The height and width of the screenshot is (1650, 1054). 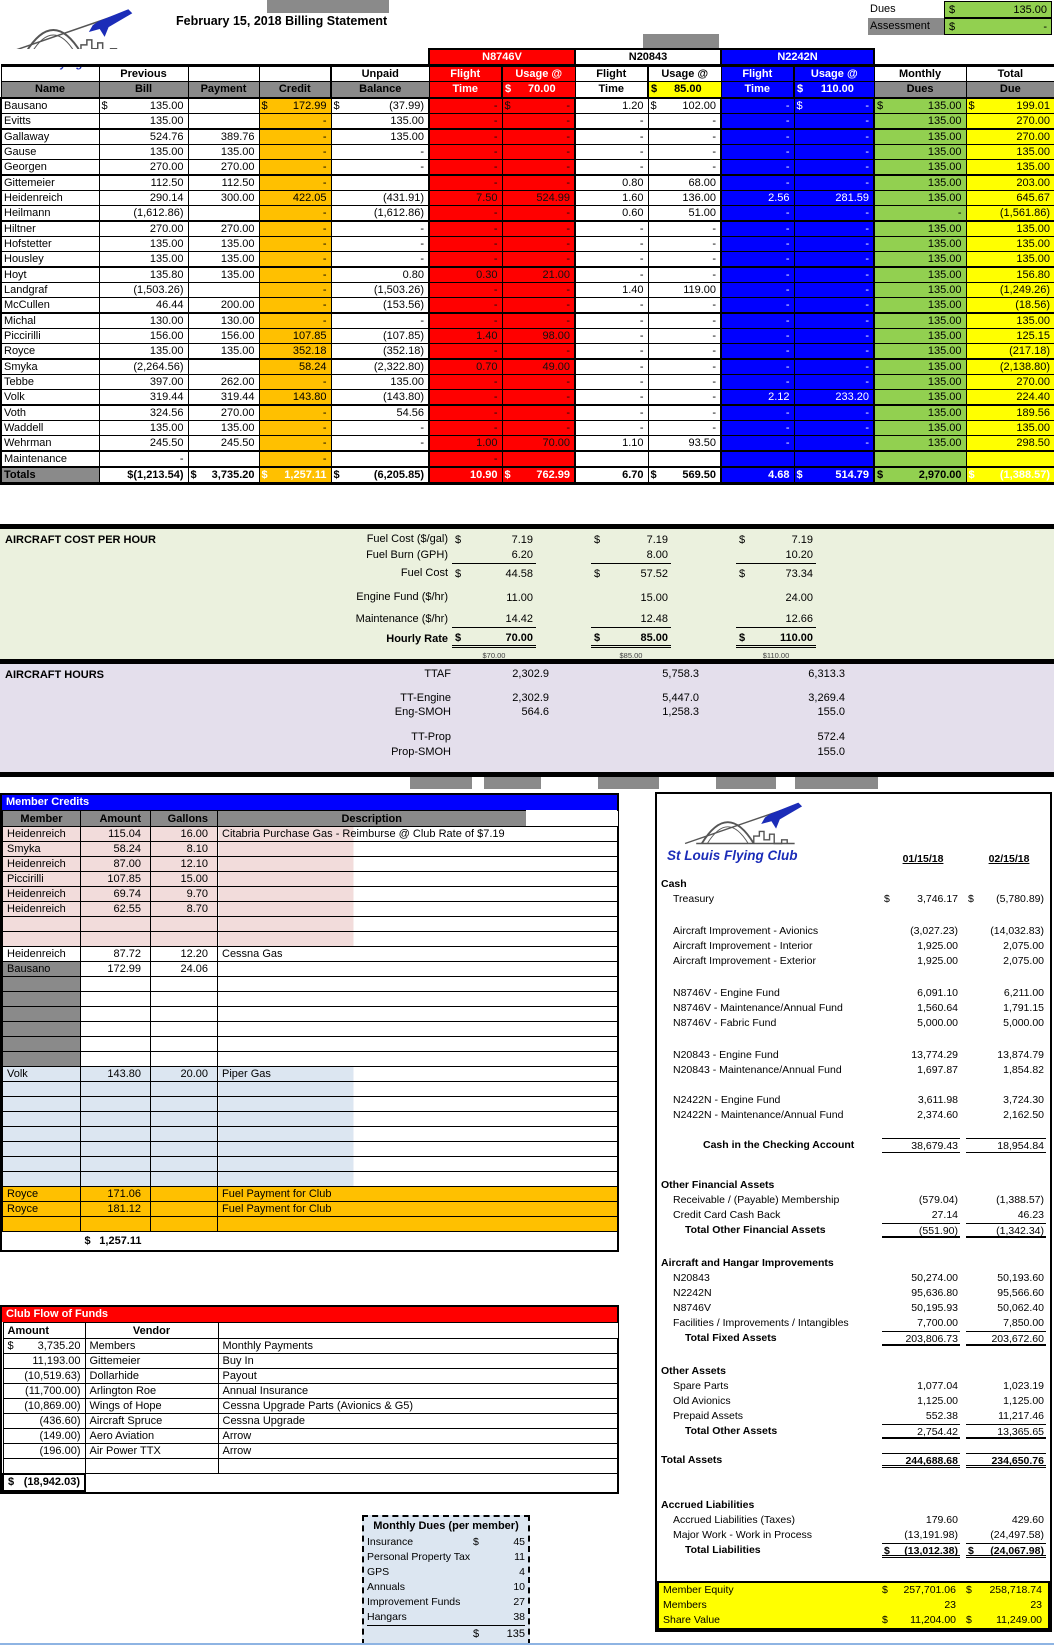 I want to click on cell-member-name: Piccirilli, so click(x=50, y=335).